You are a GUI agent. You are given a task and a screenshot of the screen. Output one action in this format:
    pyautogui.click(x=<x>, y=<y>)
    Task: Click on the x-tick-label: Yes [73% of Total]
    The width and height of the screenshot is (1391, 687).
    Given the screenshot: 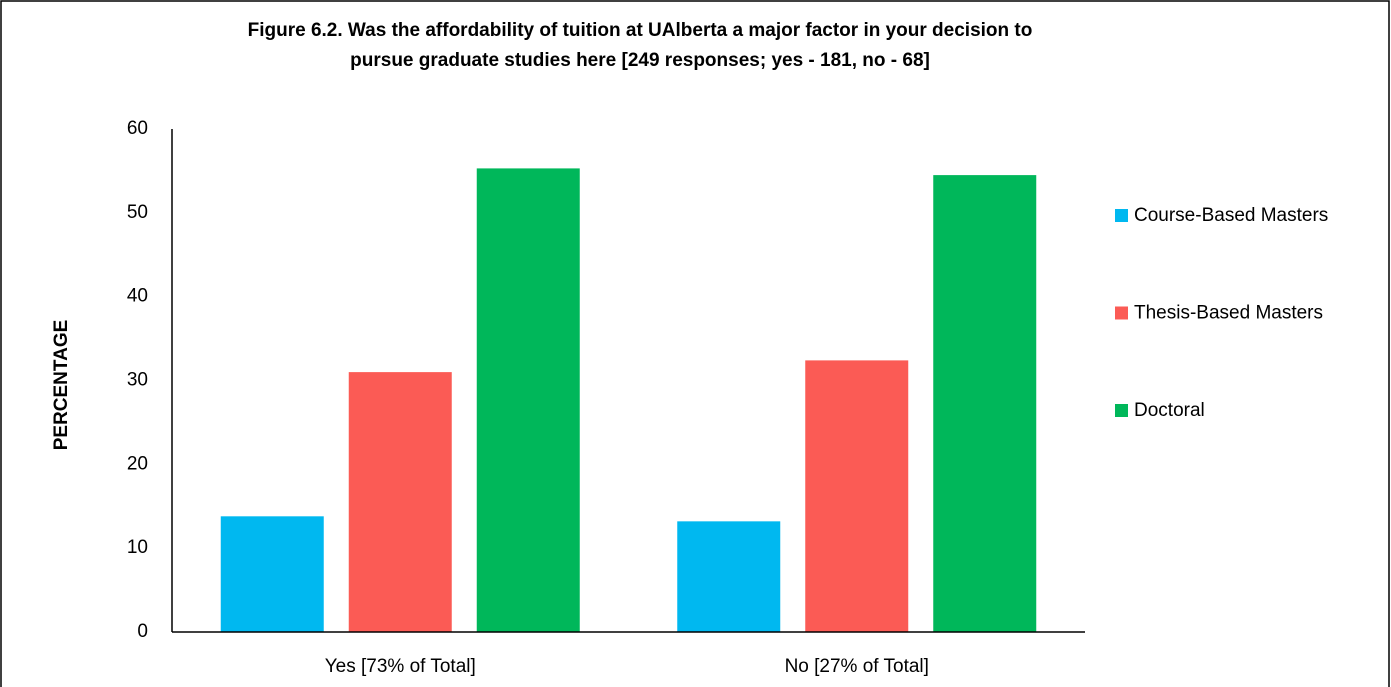 What is the action you would take?
    pyautogui.click(x=400, y=666)
    